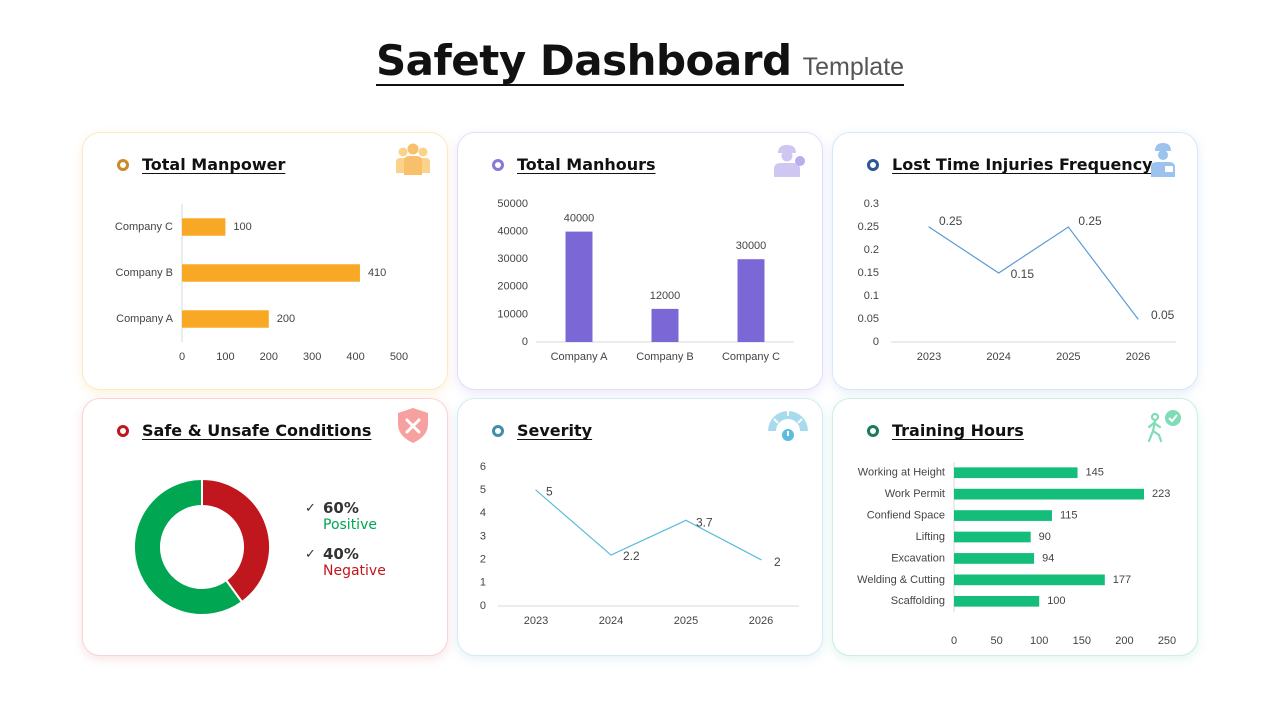 This screenshot has width=1280, height=720. Describe the element at coordinates (1056, 601) in the screenshot. I see `data-label: 100` at that location.